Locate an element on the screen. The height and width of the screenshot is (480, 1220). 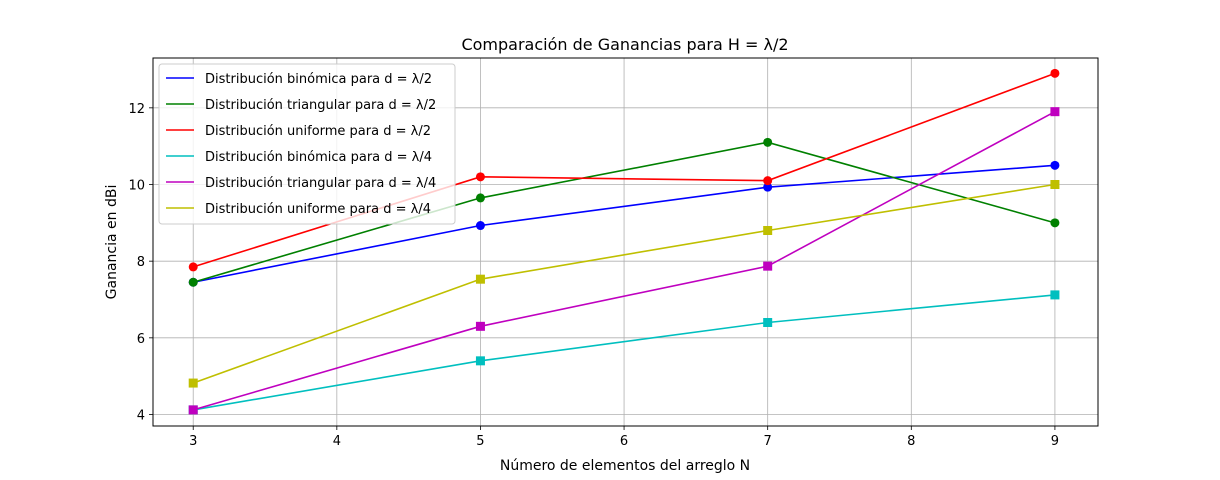
legend-label: Distribución triangular para d = λ/4 is located at coordinates (320, 183).